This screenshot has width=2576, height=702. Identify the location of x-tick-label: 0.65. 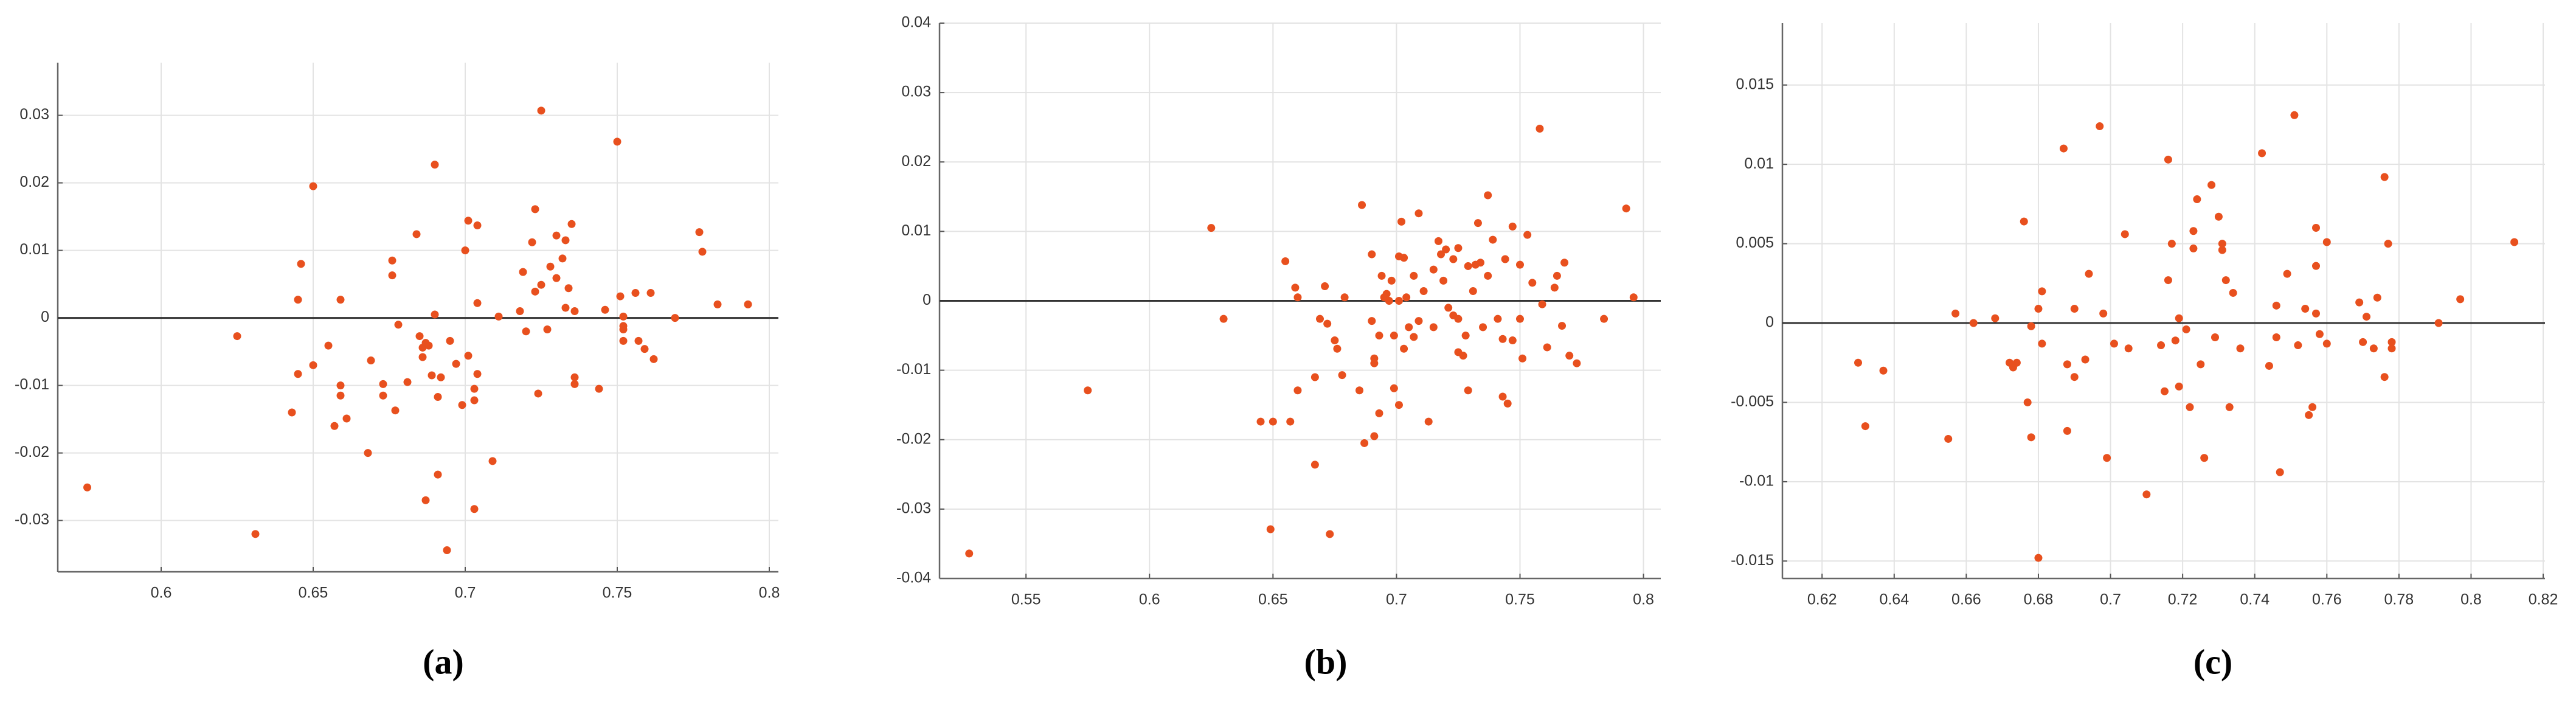
(1273, 599).